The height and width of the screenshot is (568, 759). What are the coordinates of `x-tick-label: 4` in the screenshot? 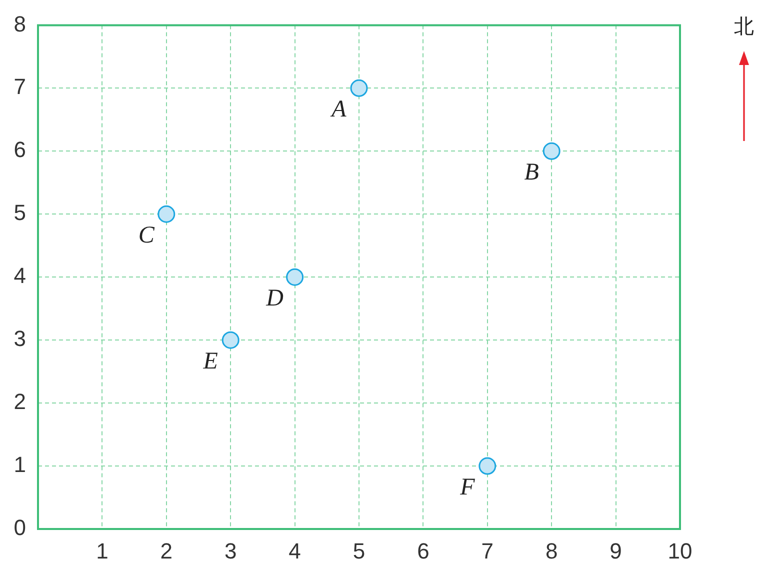 It's located at (294, 551).